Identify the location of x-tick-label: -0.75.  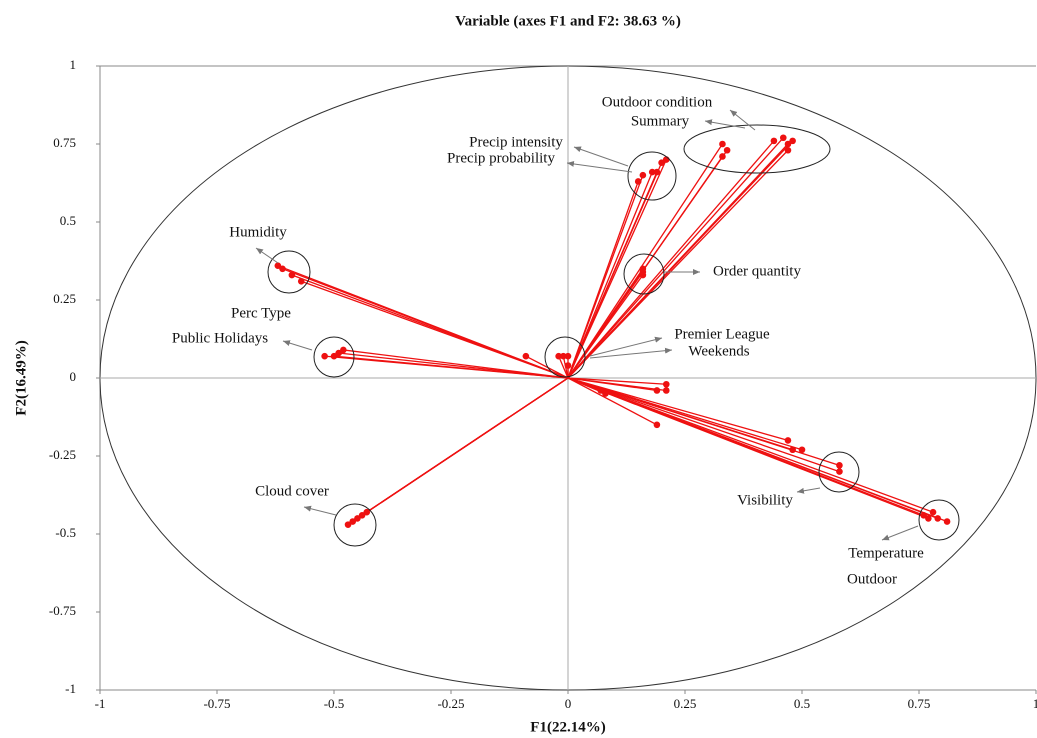
(216, 703).